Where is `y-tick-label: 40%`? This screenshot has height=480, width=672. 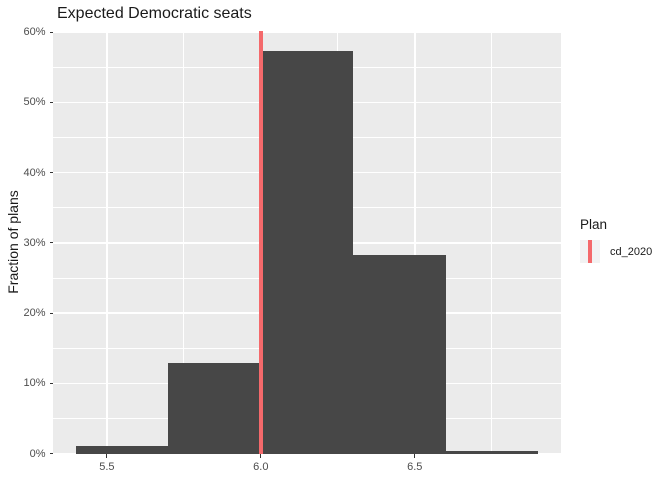
y-tick-label: 40% is located at coordinates (34, 172).